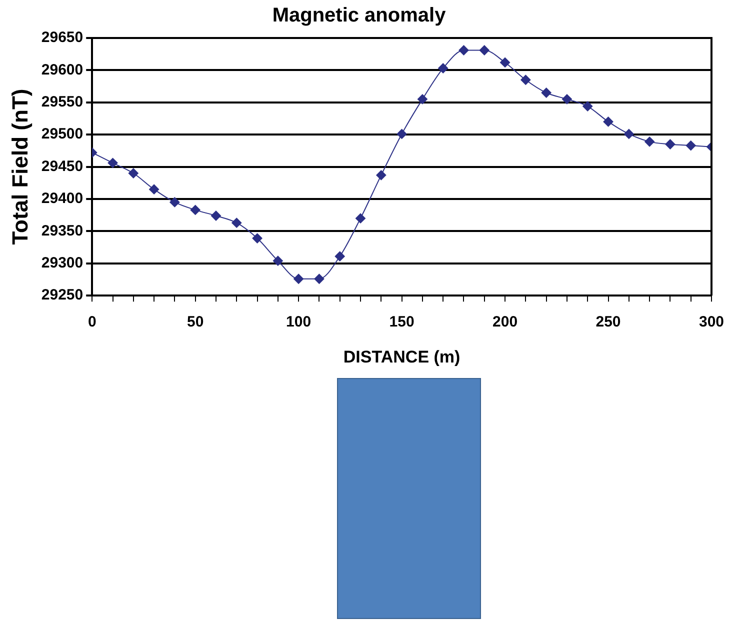 Image resolution: width=736 pixels, height=622 pixels. What do you see at coordinates (195, 322) in the screenshot?
I see `x-tick-label: 50` at bounding box center [195, 322].